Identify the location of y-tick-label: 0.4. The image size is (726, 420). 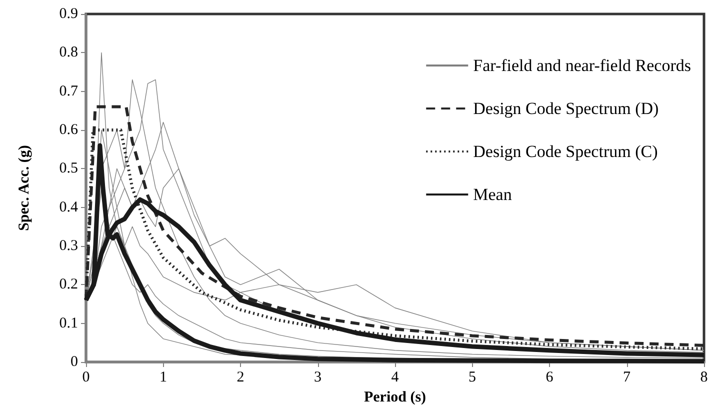
(68, 207).